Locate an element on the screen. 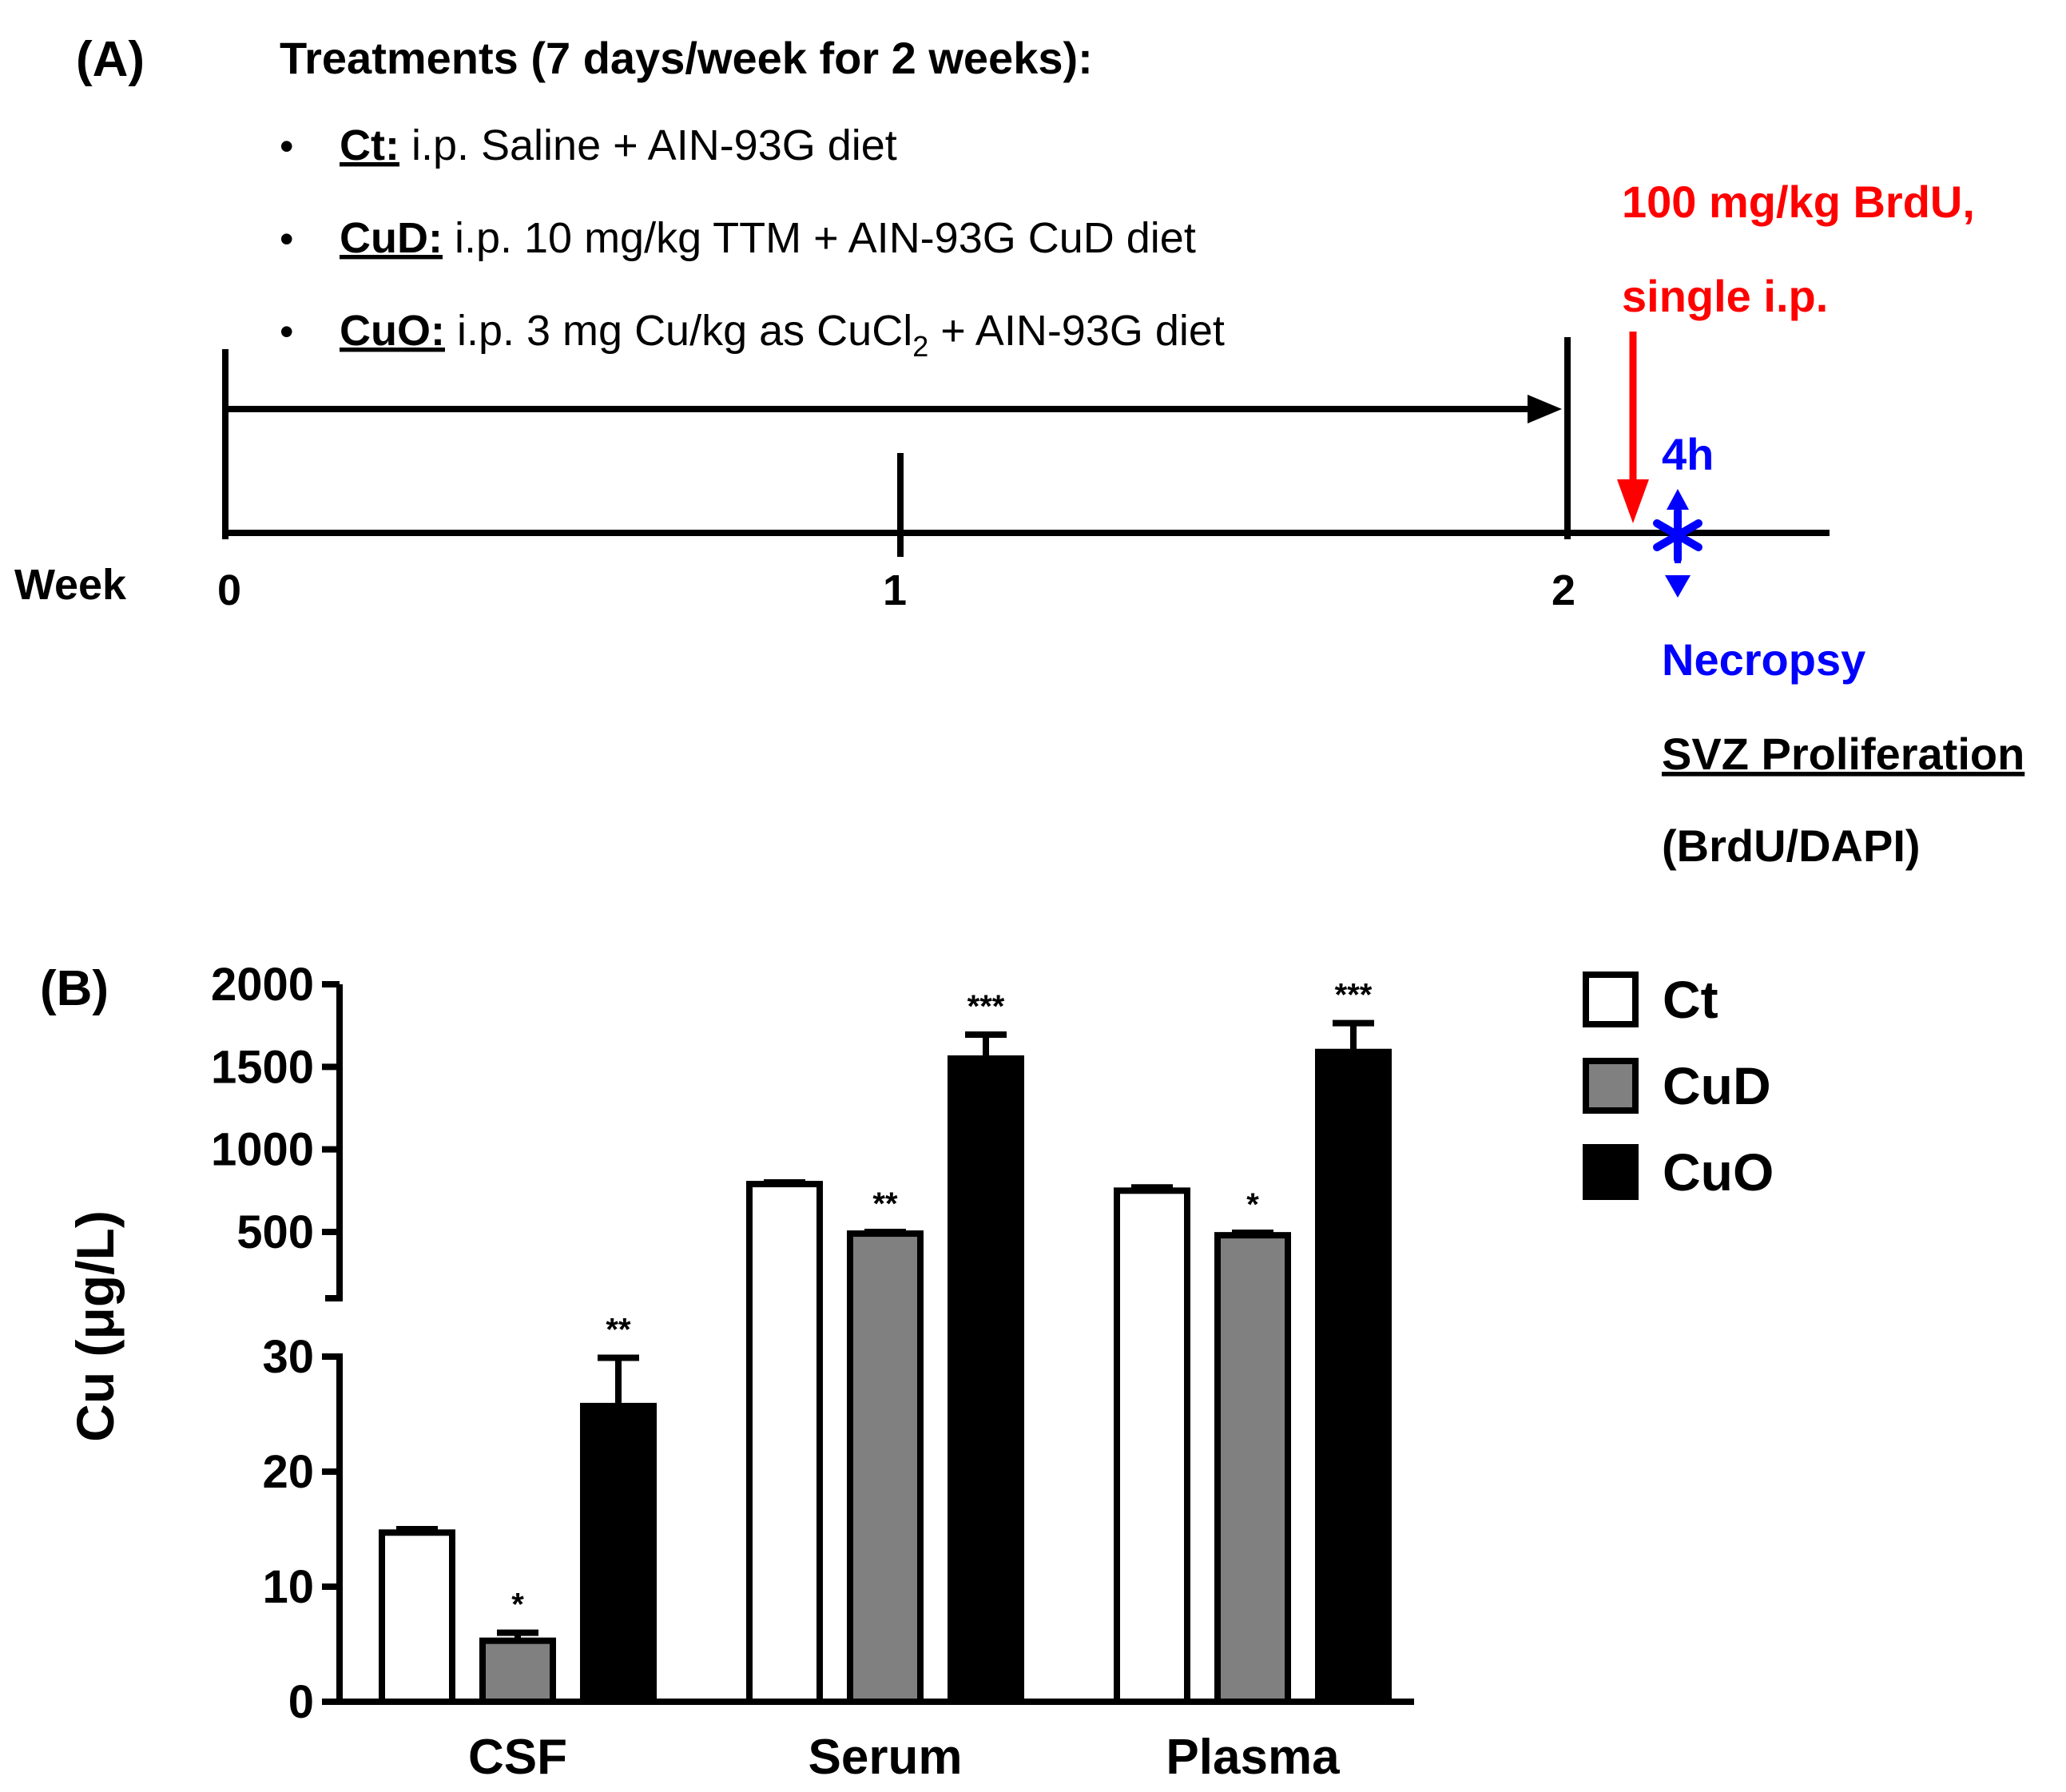 This screenshot has width=2066, height=1792. y-tick-label: 20 is located at coordinates (288, 1472).